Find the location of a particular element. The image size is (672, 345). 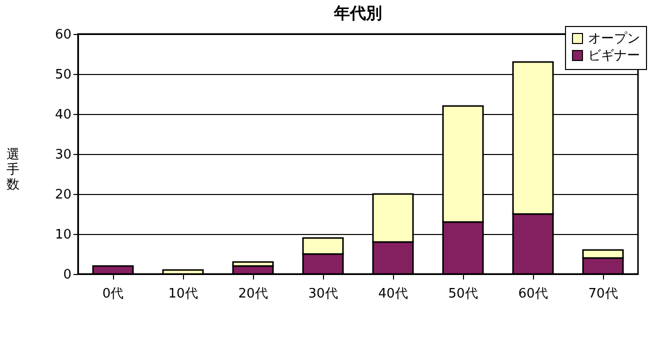

y-tick-label: 40 is located at coordinates (63, 115).